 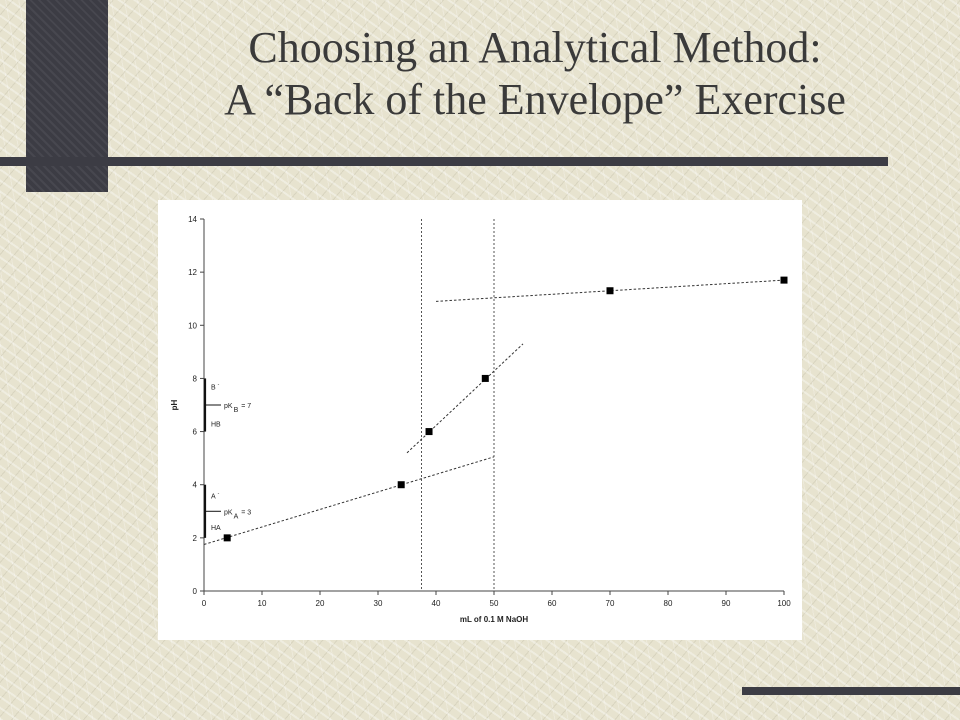 What do you see at coordinates (610, 603) in the screenshot?
I see `x-tick-label: 70` at bounding box center [610, 603].